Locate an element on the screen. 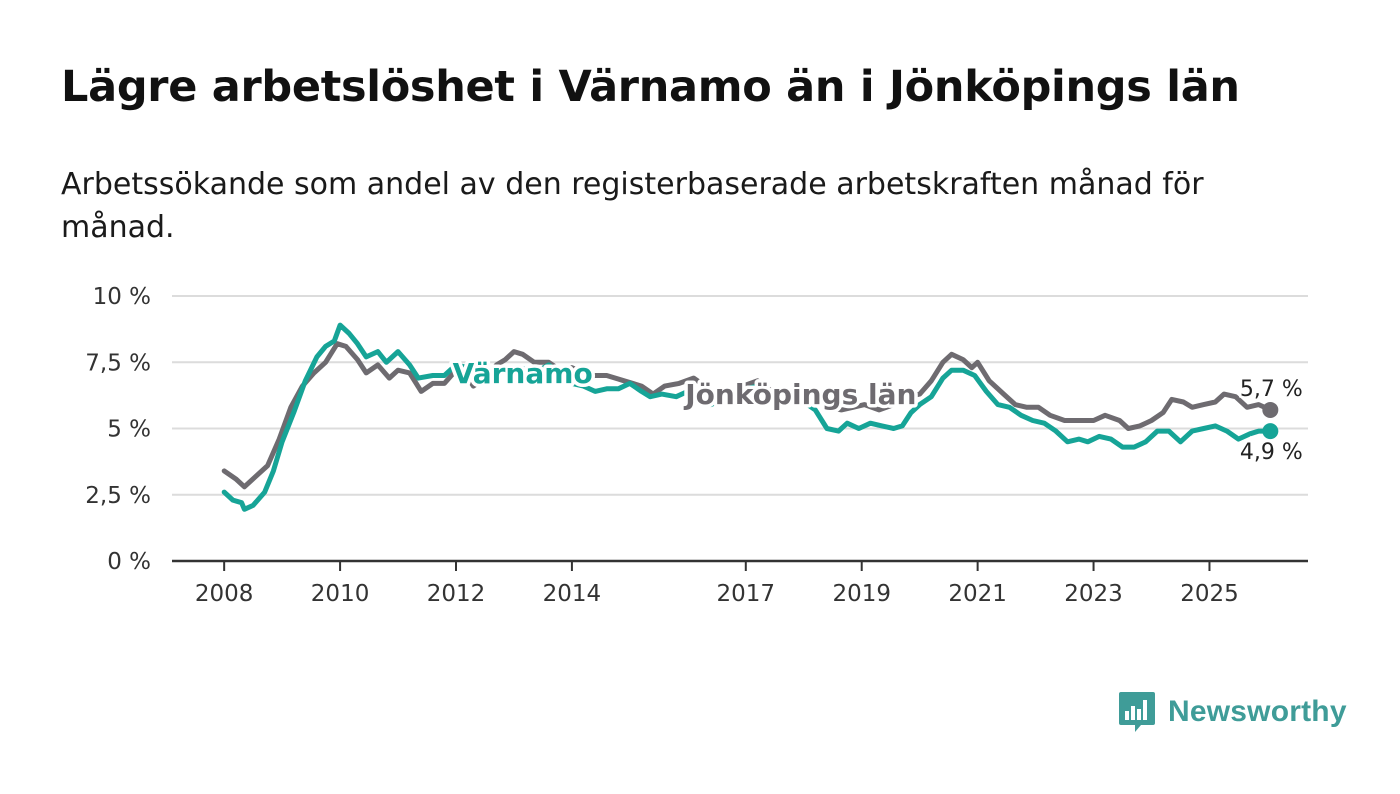 Image resolution: width=1400 pixels, height=794 pixels. brand-logo: Newsworthy is located at coordinates (1232, 712).